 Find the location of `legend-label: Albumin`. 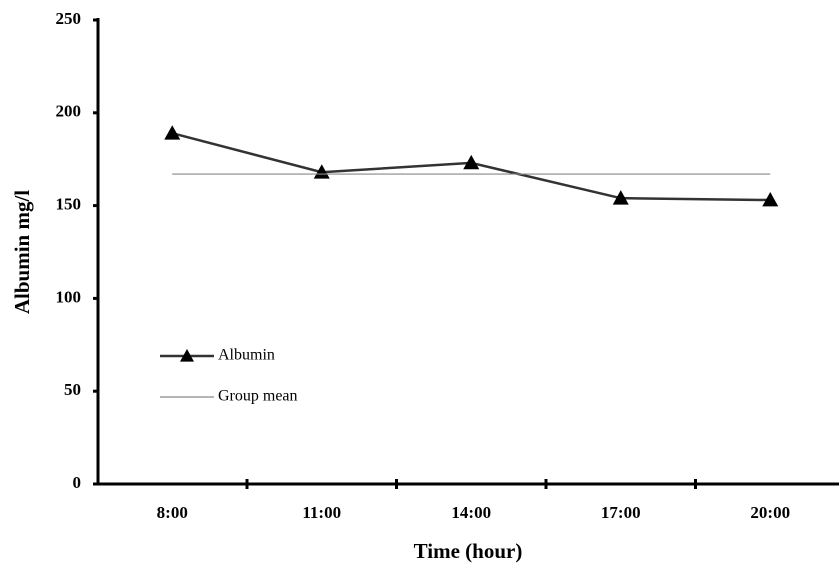

legend-label: Albumin is located at coordinates (246, 355).